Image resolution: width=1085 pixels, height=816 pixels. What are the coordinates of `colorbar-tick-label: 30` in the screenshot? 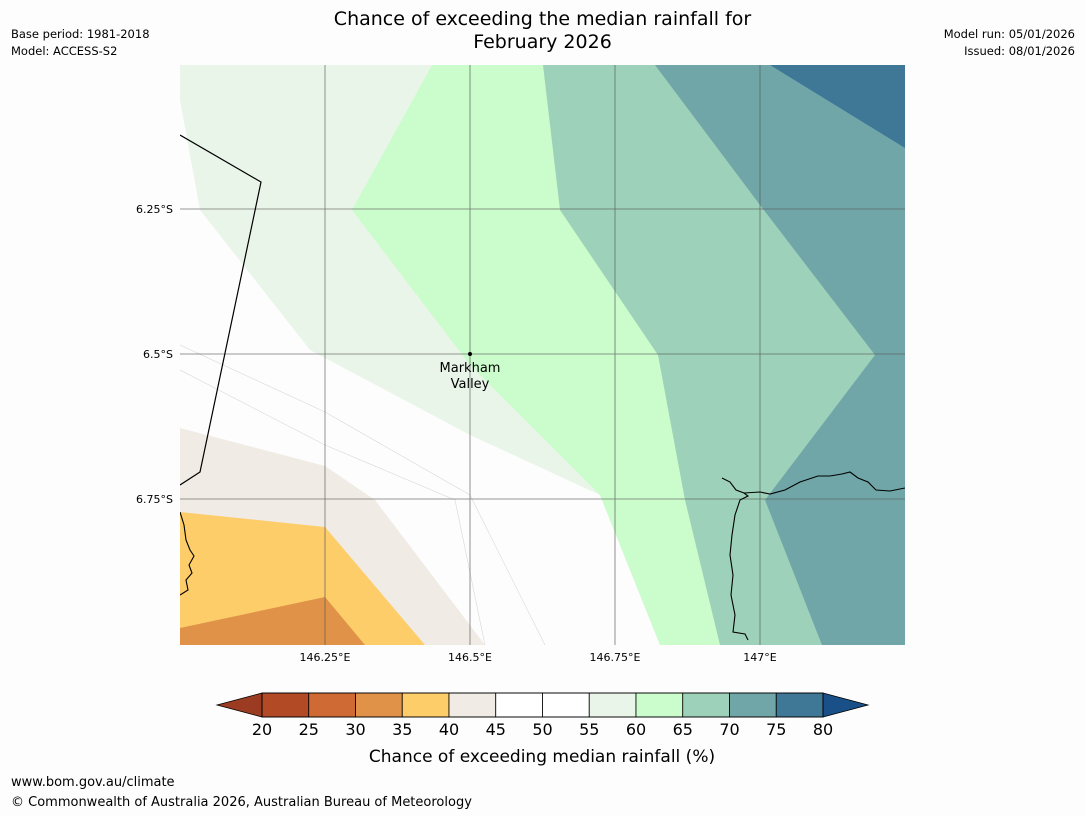 It's located at (355, 729).